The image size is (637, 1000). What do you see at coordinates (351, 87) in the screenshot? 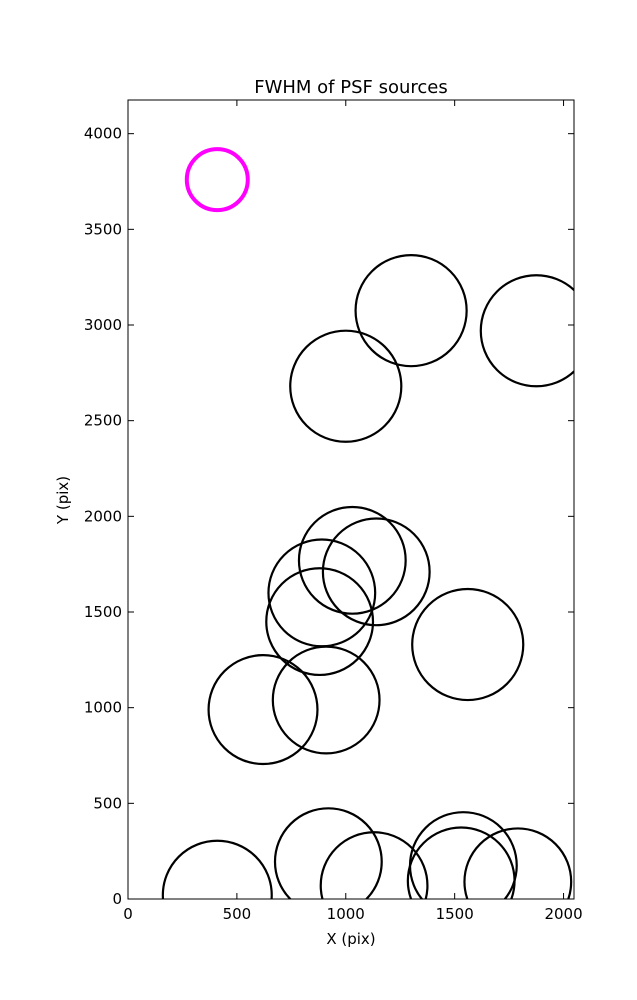
I see `chart-title: FWHM of PSF sources` at bounding box center [351, 87].